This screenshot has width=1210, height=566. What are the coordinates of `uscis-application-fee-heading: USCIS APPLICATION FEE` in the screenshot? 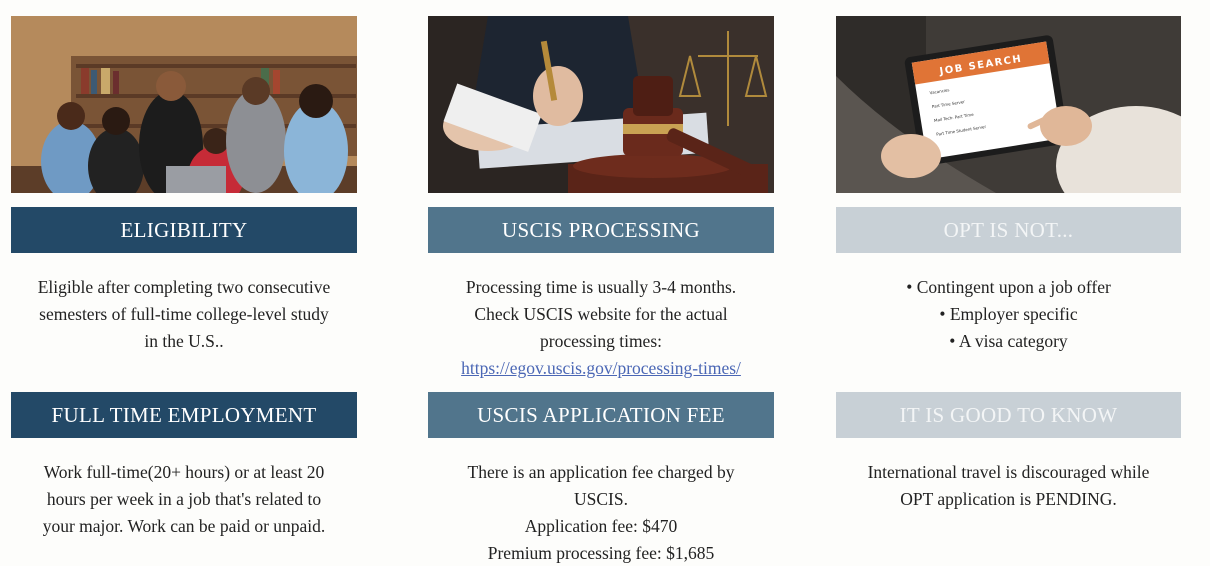 It's located at (601, 415).